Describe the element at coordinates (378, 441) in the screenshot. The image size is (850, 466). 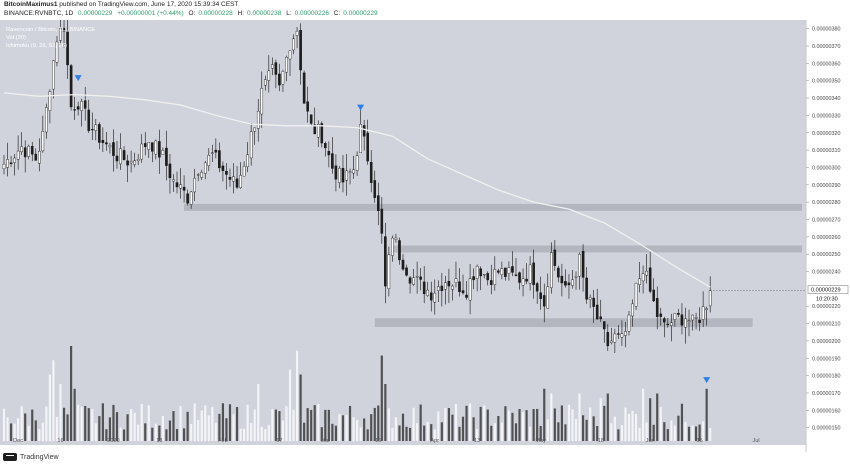
I see `x-tick-label: 16` at that location.